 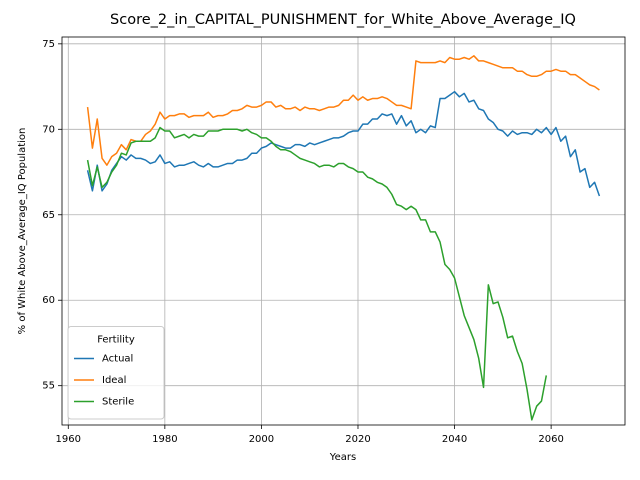 I want to click on y-tick-label: 75, so click(x=48, y=44).